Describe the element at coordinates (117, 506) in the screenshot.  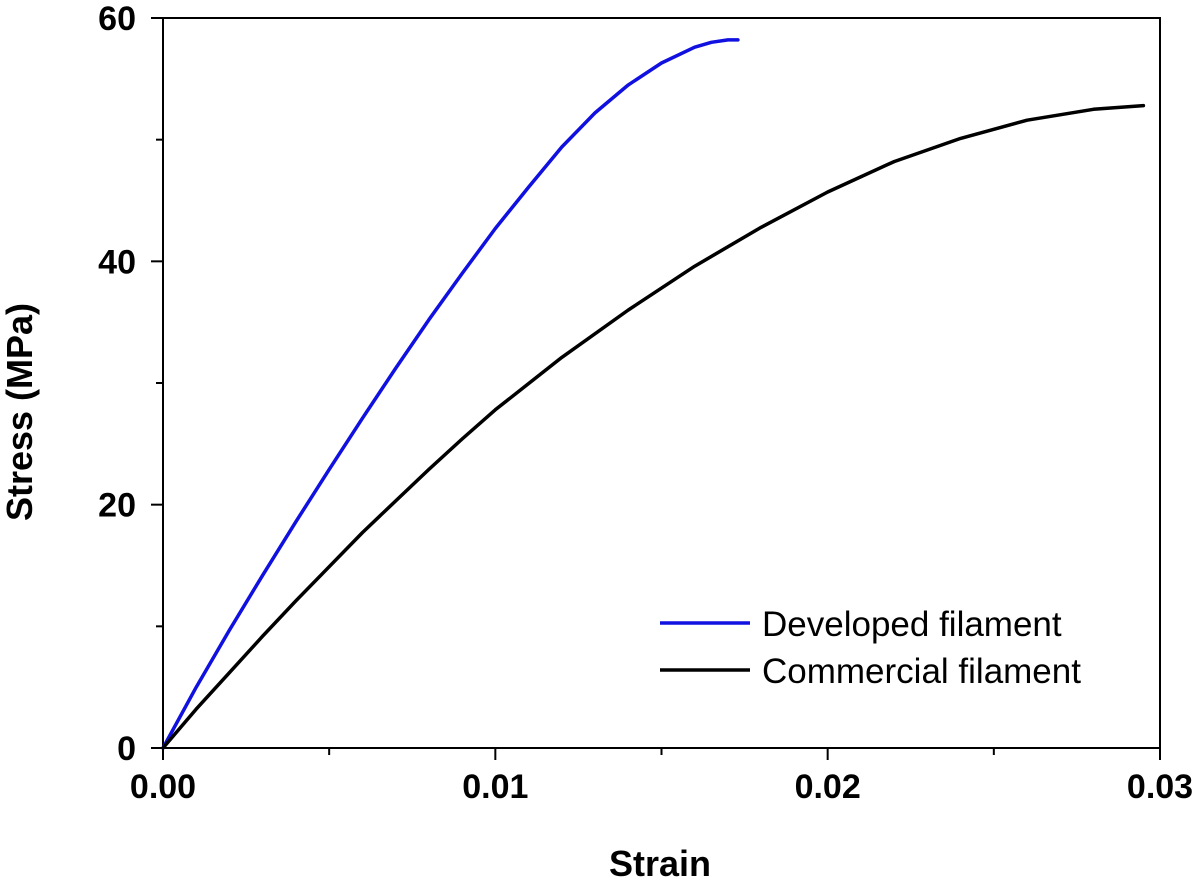
I see `y-tick-label: 20` at that location.